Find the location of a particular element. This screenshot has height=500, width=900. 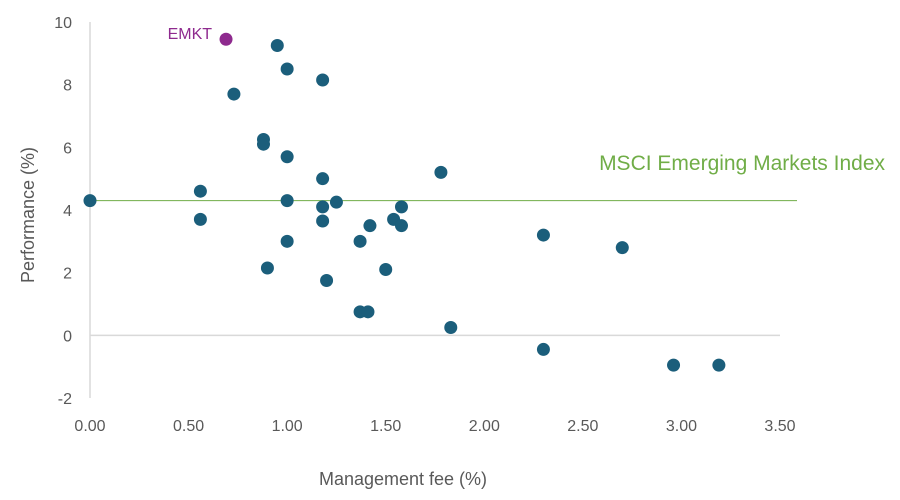

y-tick-label: 6 is located at coordinates (67, 148).